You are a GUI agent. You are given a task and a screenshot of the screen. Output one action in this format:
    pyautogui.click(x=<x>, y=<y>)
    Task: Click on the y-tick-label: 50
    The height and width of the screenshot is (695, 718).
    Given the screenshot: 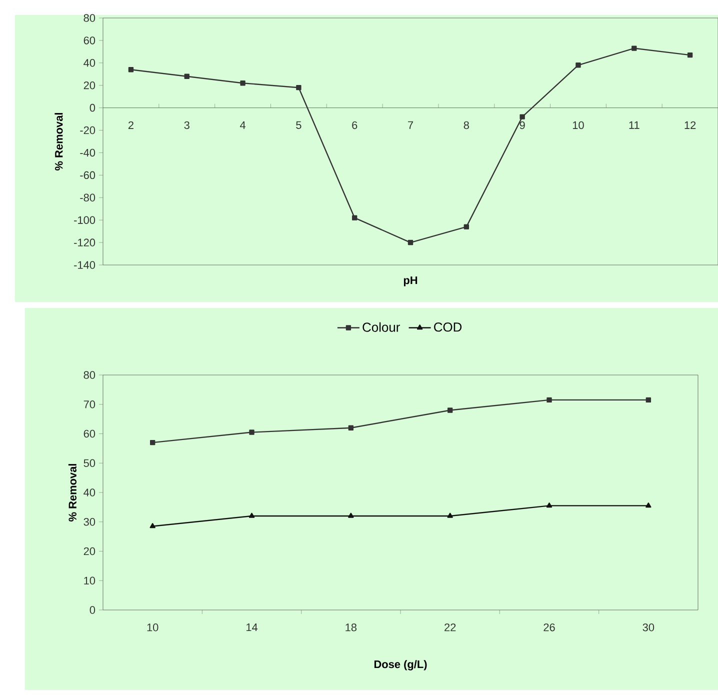 What is the action you would take?
    pyautogui.click(x=90, y=463)
    